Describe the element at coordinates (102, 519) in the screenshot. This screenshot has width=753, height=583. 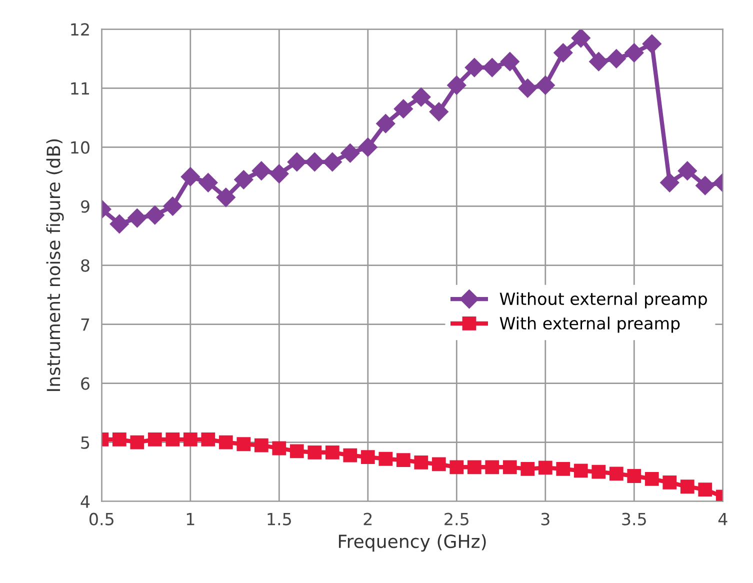
I see `x-tick-label: 0.5` at that location.